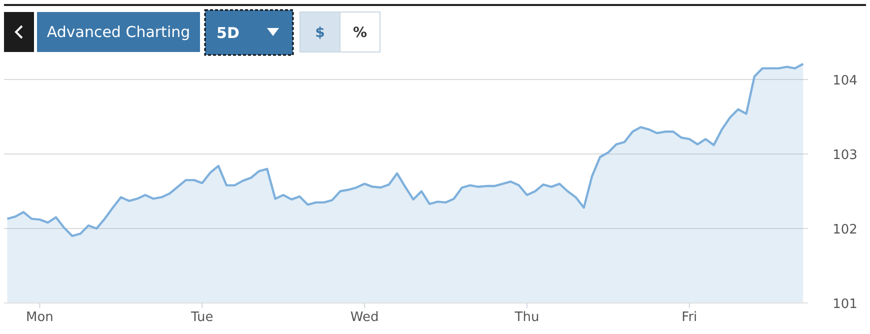 This screenshot has height=334, width=870. Describe the element at coordinates (845, 304) in the screenshot. I see `y-tick-label: 101` at that location.